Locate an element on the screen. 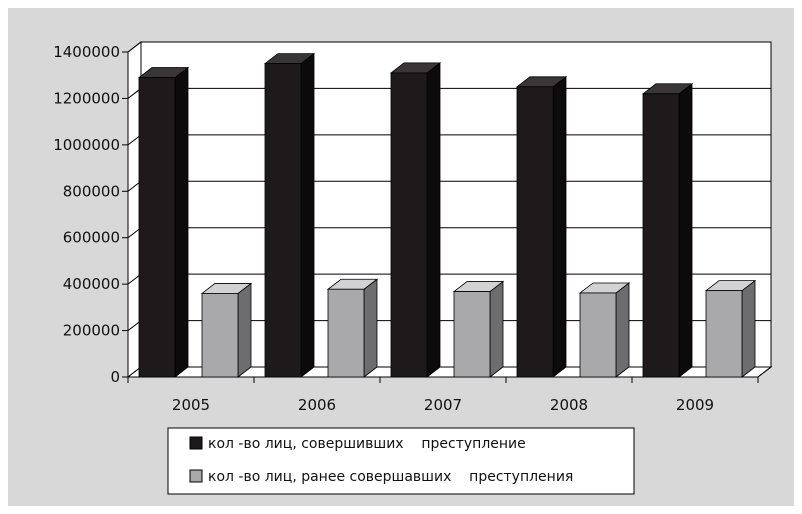  x-axis-tick-label: 2008 is located at coordinates (569, 405).